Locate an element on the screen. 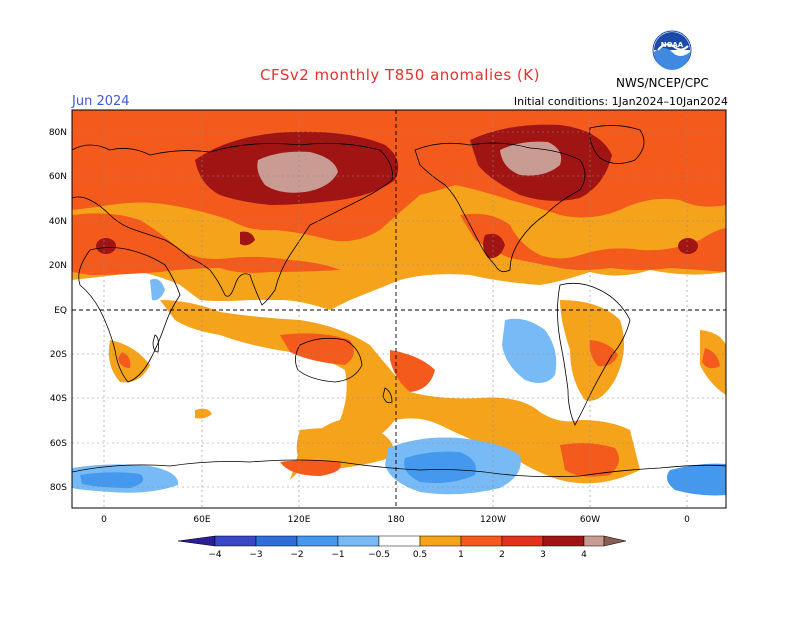 This screenshot has height=618, width=800. svg-text: NOAA is located at coordinates (672, 45).